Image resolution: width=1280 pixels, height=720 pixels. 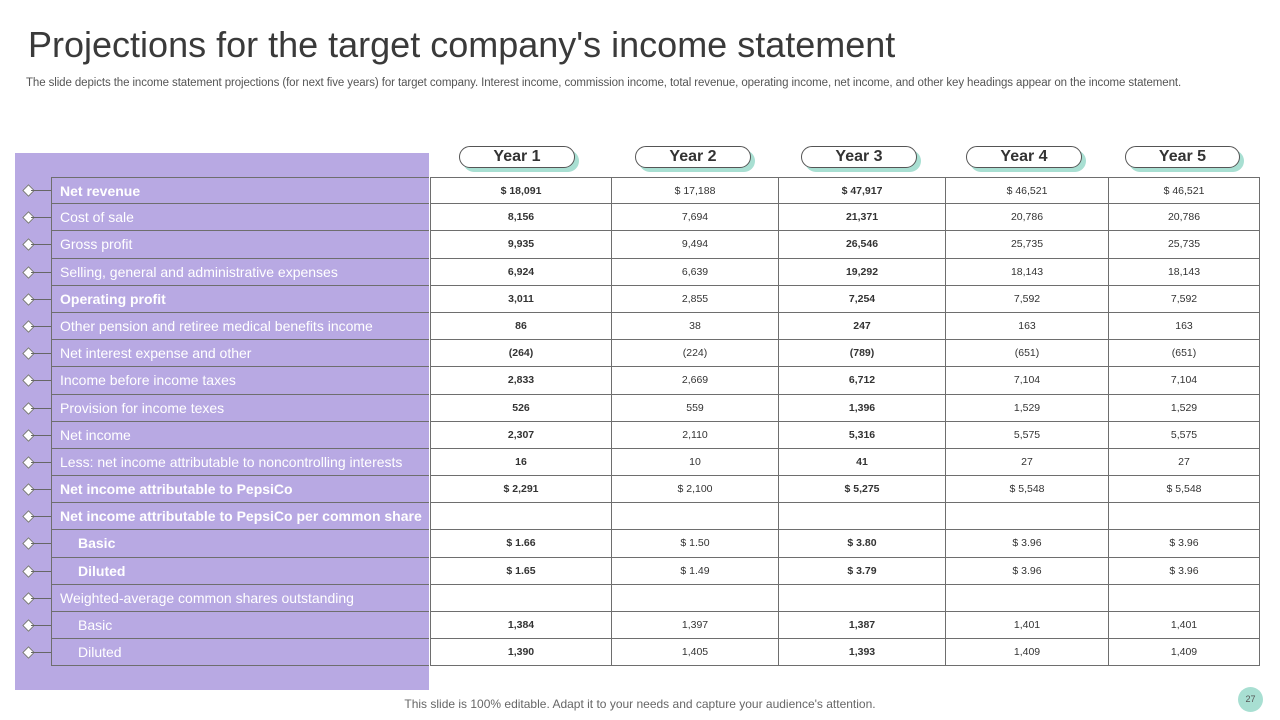 What do you see at coordinates (1026, 490) in the screenshot?
I see `value-cell-year-4: $ 5,548` at bounding box center [1026, 490].